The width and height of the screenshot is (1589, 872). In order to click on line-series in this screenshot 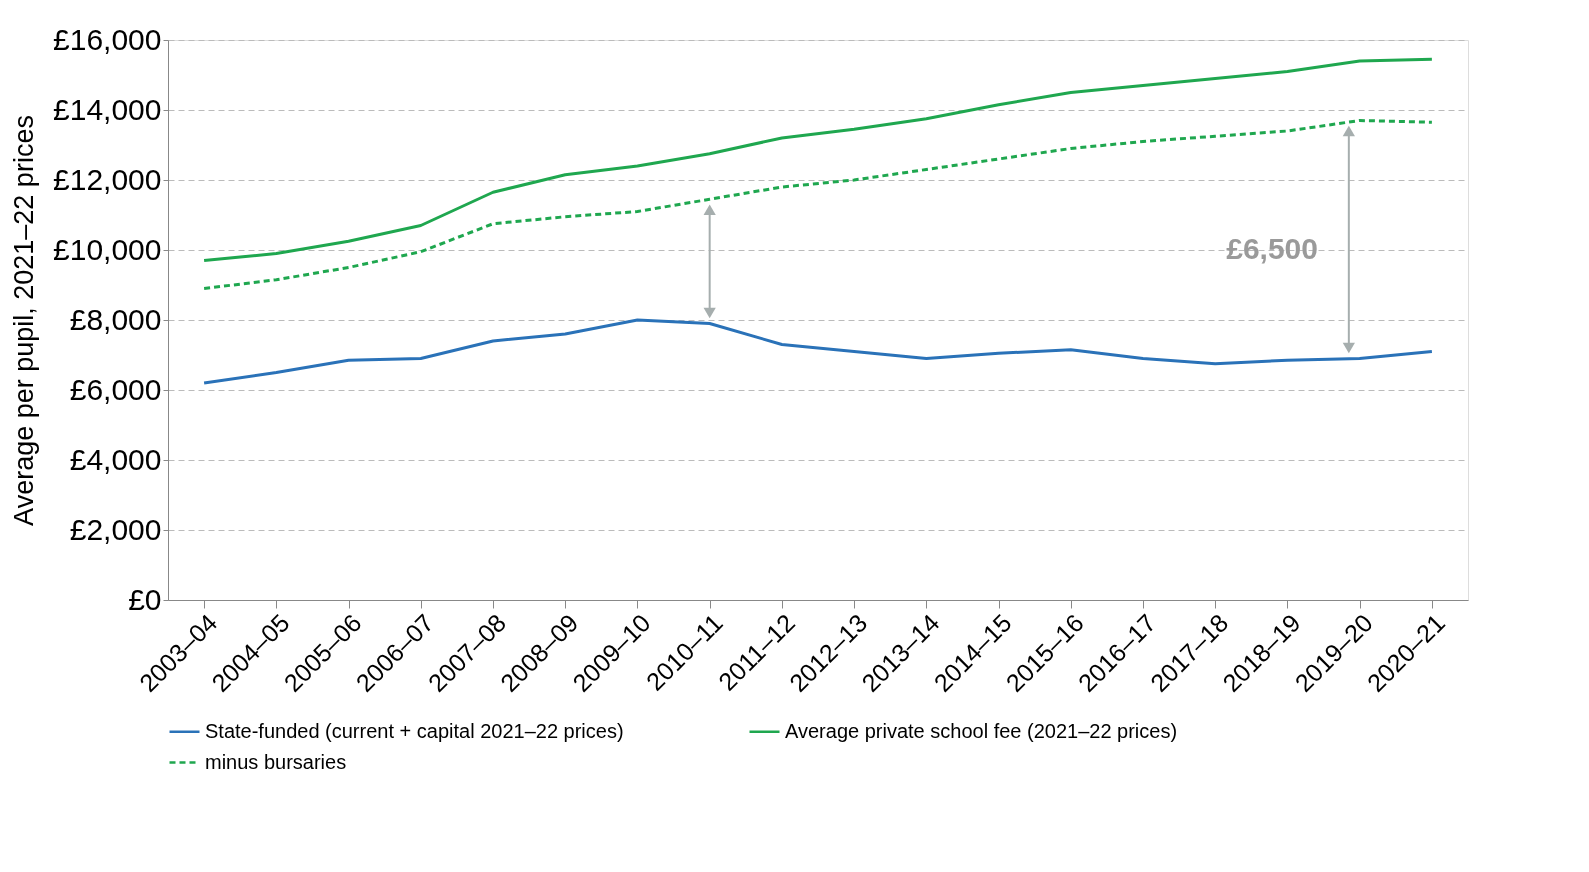, I will do `click(818, 351)`.